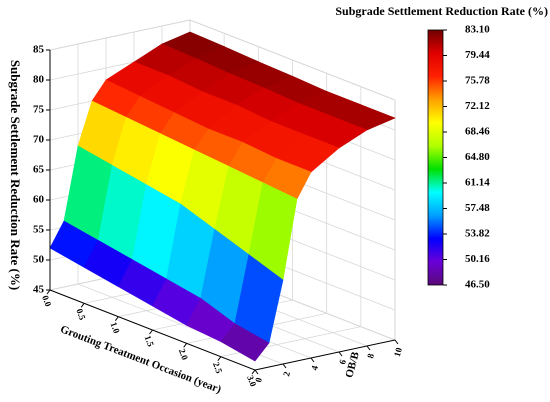  I want to click on z-tick-label: 65, so click(39, 170).